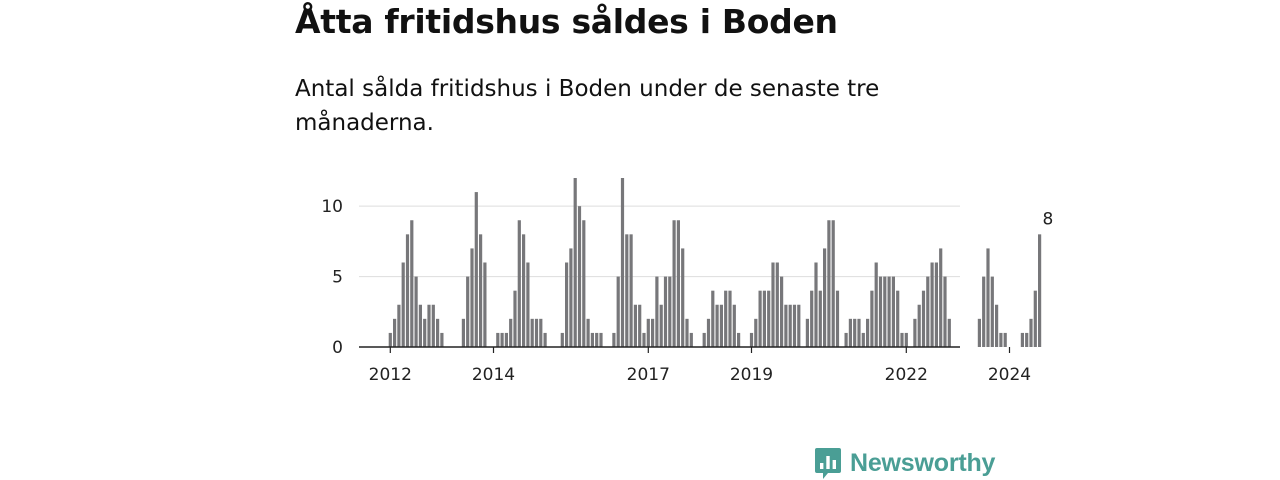 The image size is (1280, 480). I want to click on y-tick-label: 10, so click(332, 207).